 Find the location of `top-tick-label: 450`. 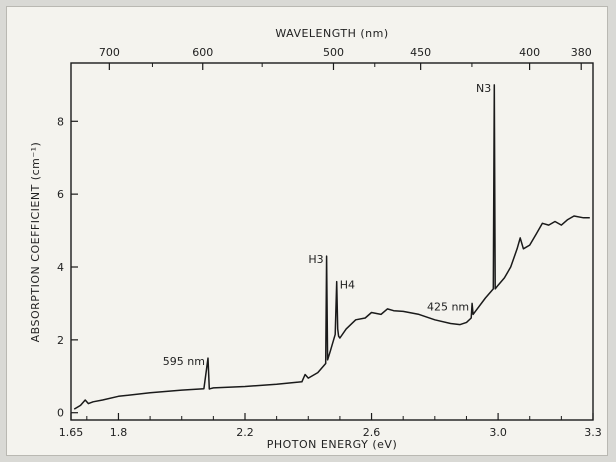

top-tick-label: 450 is located at coordinates (420, 52).